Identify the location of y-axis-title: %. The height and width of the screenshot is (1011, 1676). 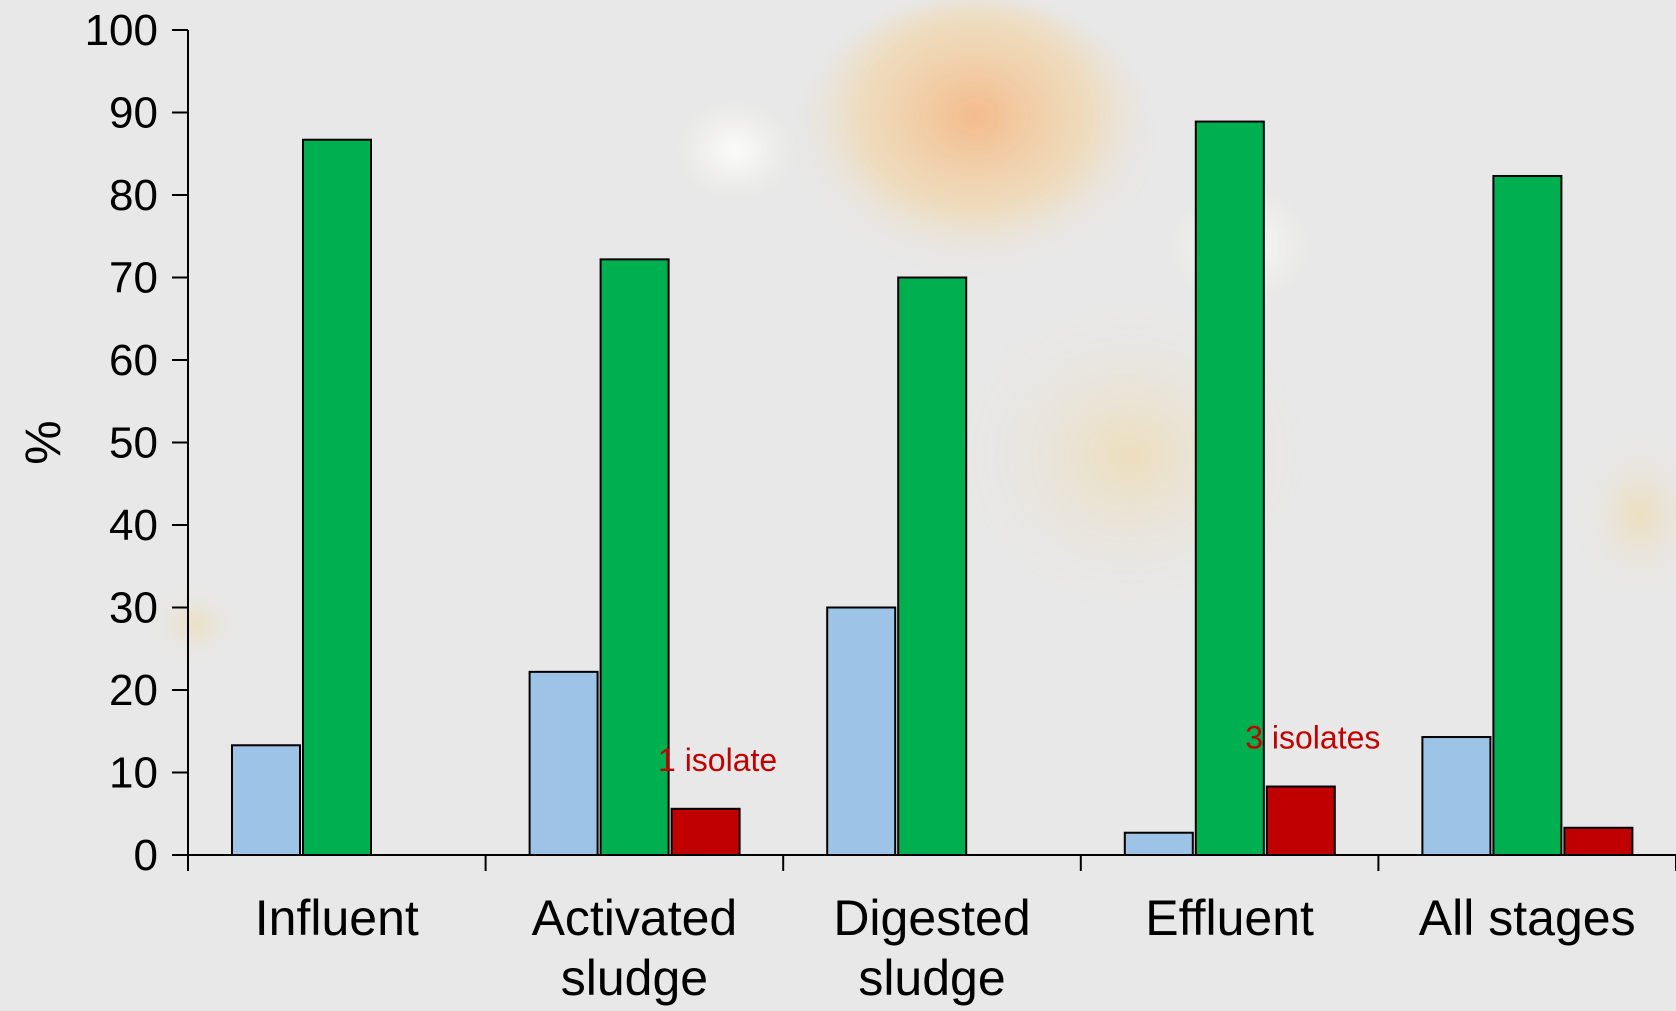
(43, 442).